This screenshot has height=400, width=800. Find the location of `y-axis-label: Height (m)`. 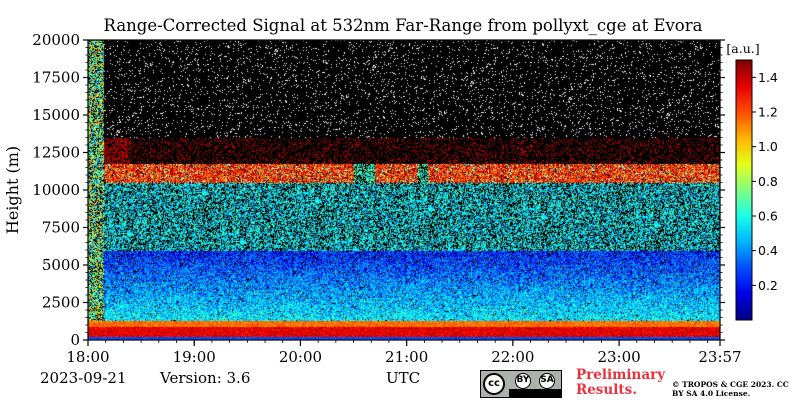

y-axis-label: Height (m) is located at coordinates (12, 190).